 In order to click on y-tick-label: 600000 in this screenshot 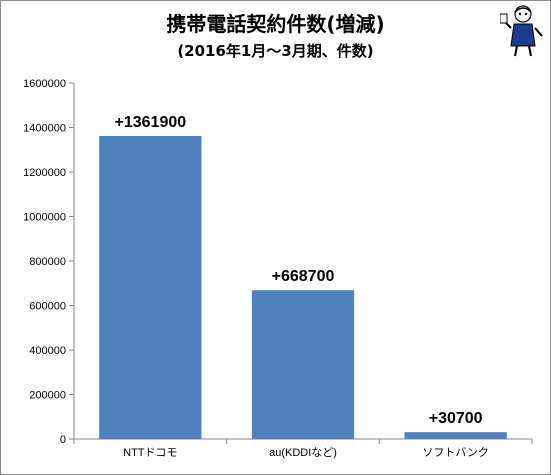, I will do `click(47, 307)`.